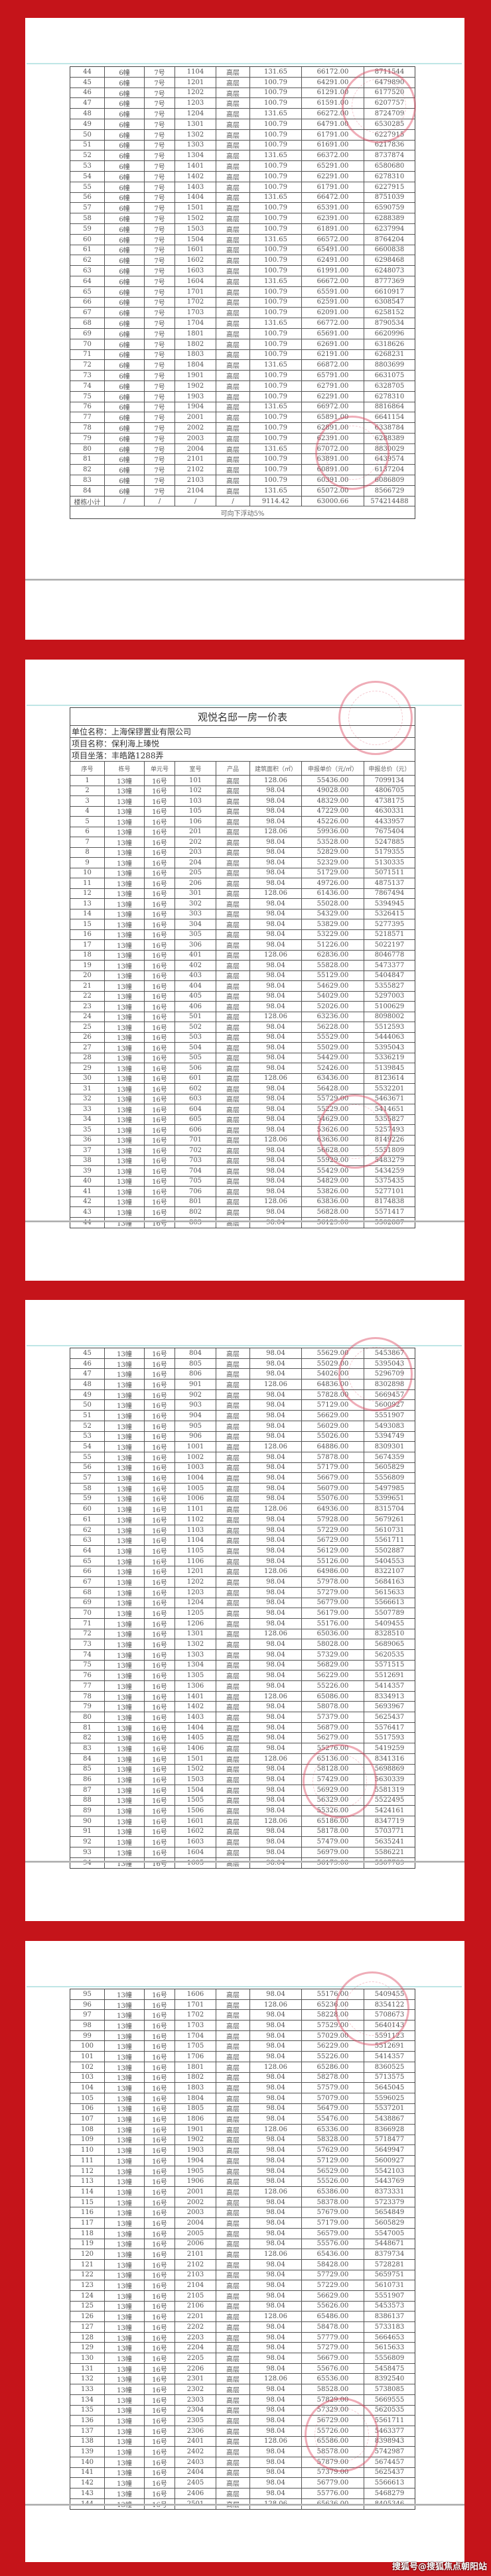 Image resolution: width=491 pixels, height=2576 pixels. What do you see at coordinates (195, 124) in the screenshot?
I see `table-cell: 1301` at bounding box center [195, 124].